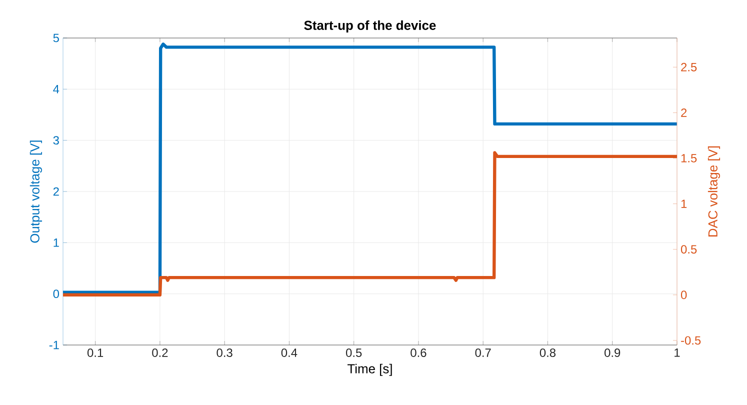 The image size is (747, 405). Describe the element at coordinates (56, 38) in the screenshot. I see `y-tick-label: 5` at that location.